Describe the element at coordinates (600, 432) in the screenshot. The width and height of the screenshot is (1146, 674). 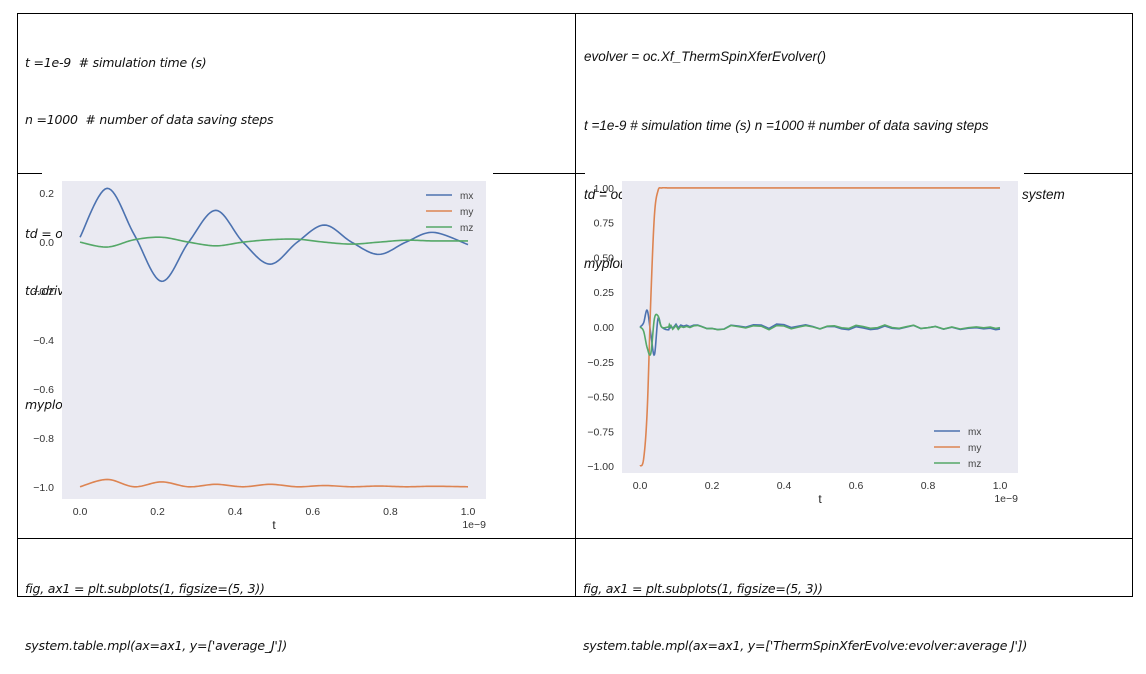
I see `y-tick-label: −0.75` at that location.